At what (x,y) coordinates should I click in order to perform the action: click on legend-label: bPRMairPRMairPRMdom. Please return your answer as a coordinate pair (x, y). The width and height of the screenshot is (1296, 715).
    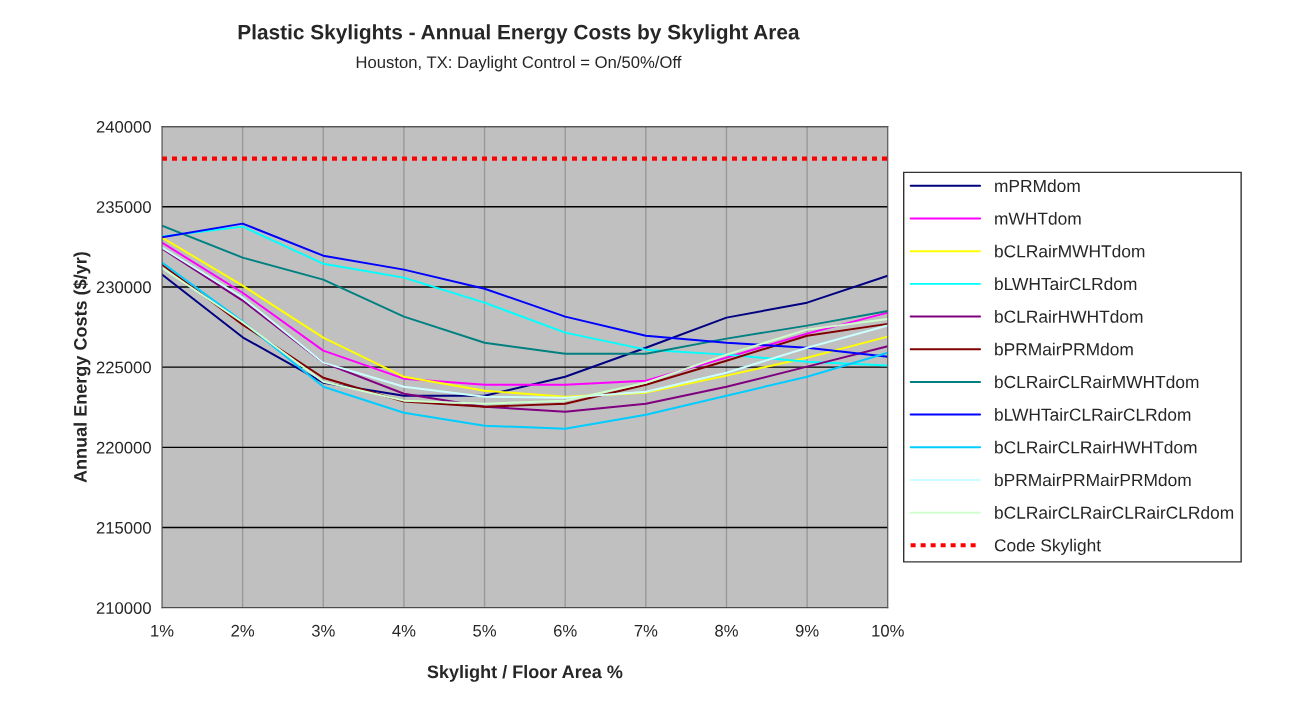
    Looking at the image, I should click on (1093, 480).